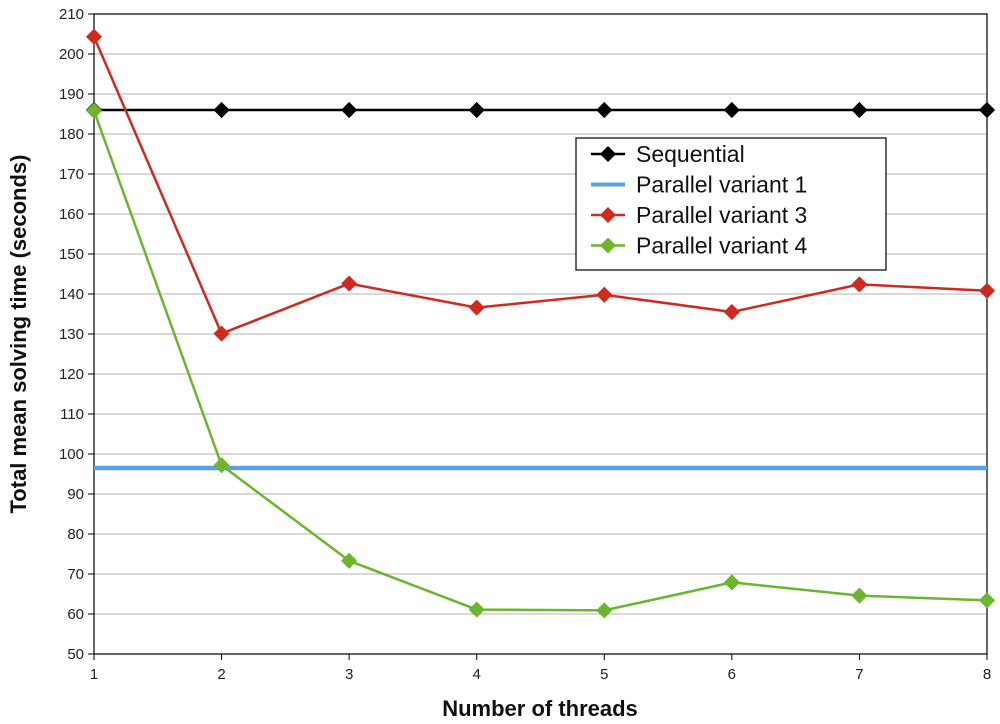 This screenshot has width=1000, height=724. Describe the element at coordinates (71, 14) in the screenshot. I see `y-tick-label-210: 210` at that location.